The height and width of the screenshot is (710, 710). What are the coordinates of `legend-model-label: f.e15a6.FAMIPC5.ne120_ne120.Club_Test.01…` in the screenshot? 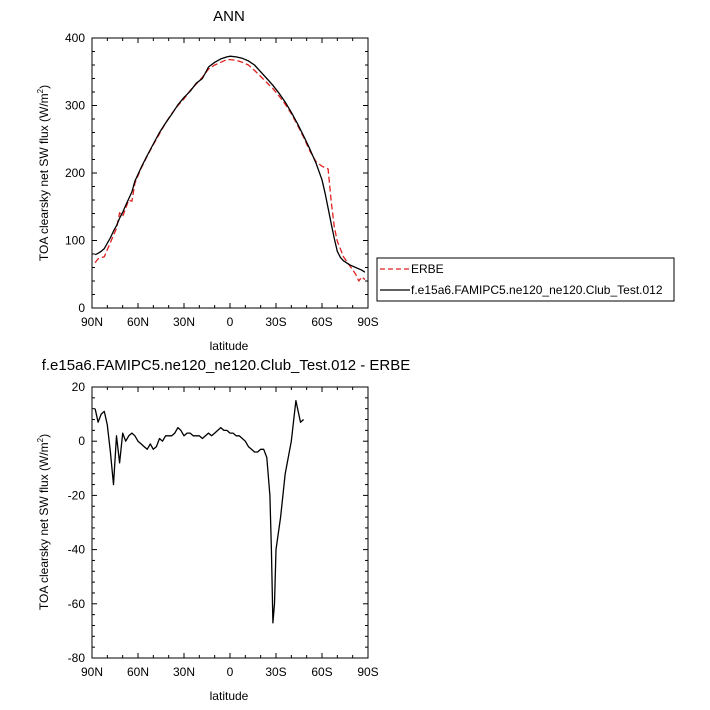 It's located at (537, 290).